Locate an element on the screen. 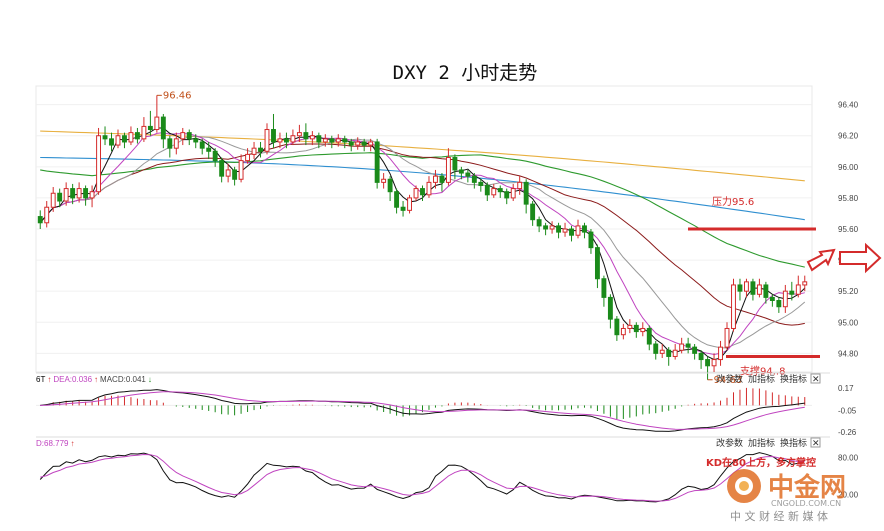 The height and width of the screenshot is (531, 884). kd-lines is located at coordinates (422, 477).